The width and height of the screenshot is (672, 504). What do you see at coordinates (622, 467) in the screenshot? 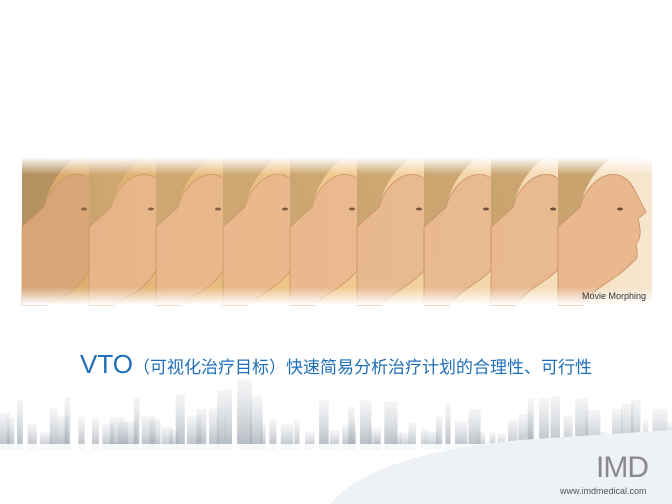
I see `logo-brand: IMD` at bounding box center [622, 467].